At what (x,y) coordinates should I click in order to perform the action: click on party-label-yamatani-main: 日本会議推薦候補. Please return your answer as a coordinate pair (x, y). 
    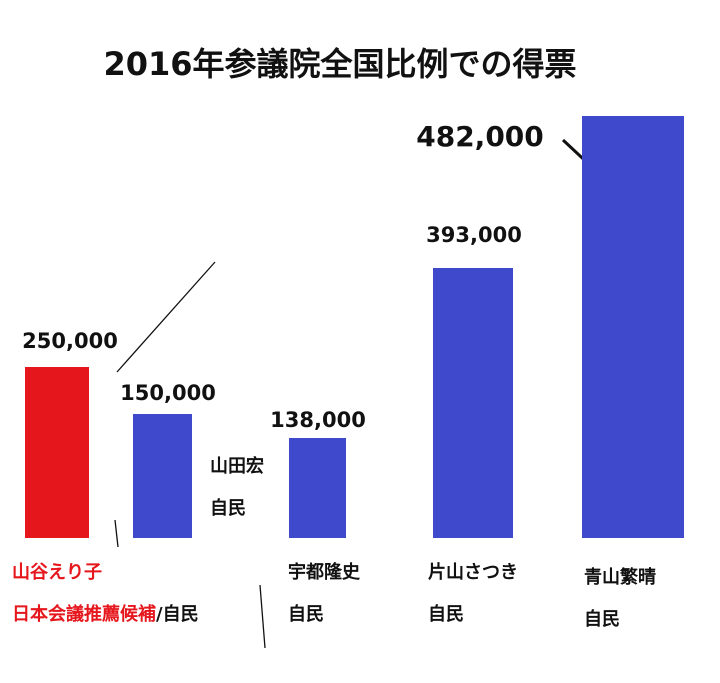
    Looking at the image, I should click on (84, 614).